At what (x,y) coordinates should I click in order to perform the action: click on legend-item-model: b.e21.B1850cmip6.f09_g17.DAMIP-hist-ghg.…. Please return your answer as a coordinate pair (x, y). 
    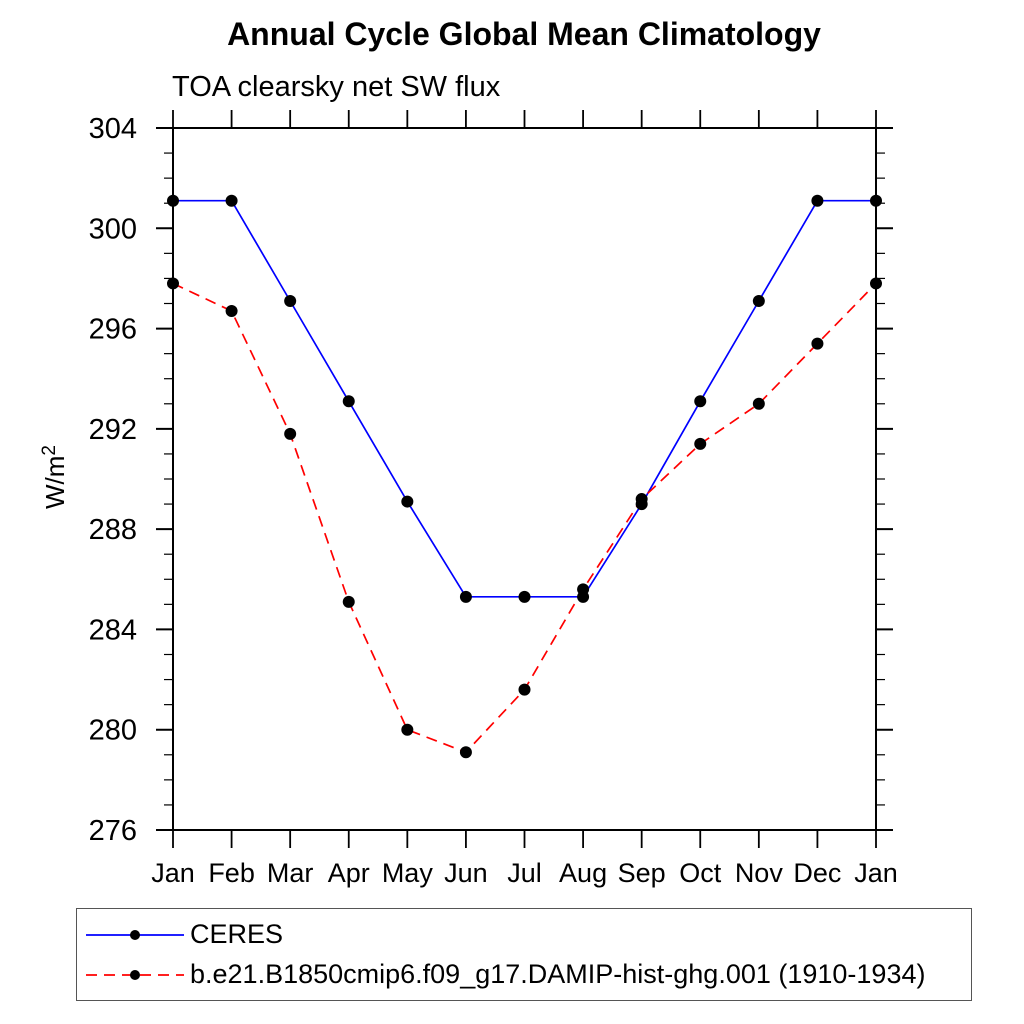
    Looking at the image, I should click on (527, 974).